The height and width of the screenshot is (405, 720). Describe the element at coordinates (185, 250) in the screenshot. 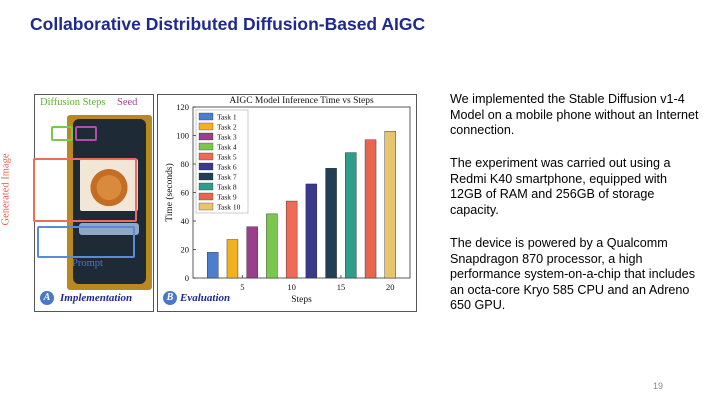

I see `y-tick-label: 20` at that location.